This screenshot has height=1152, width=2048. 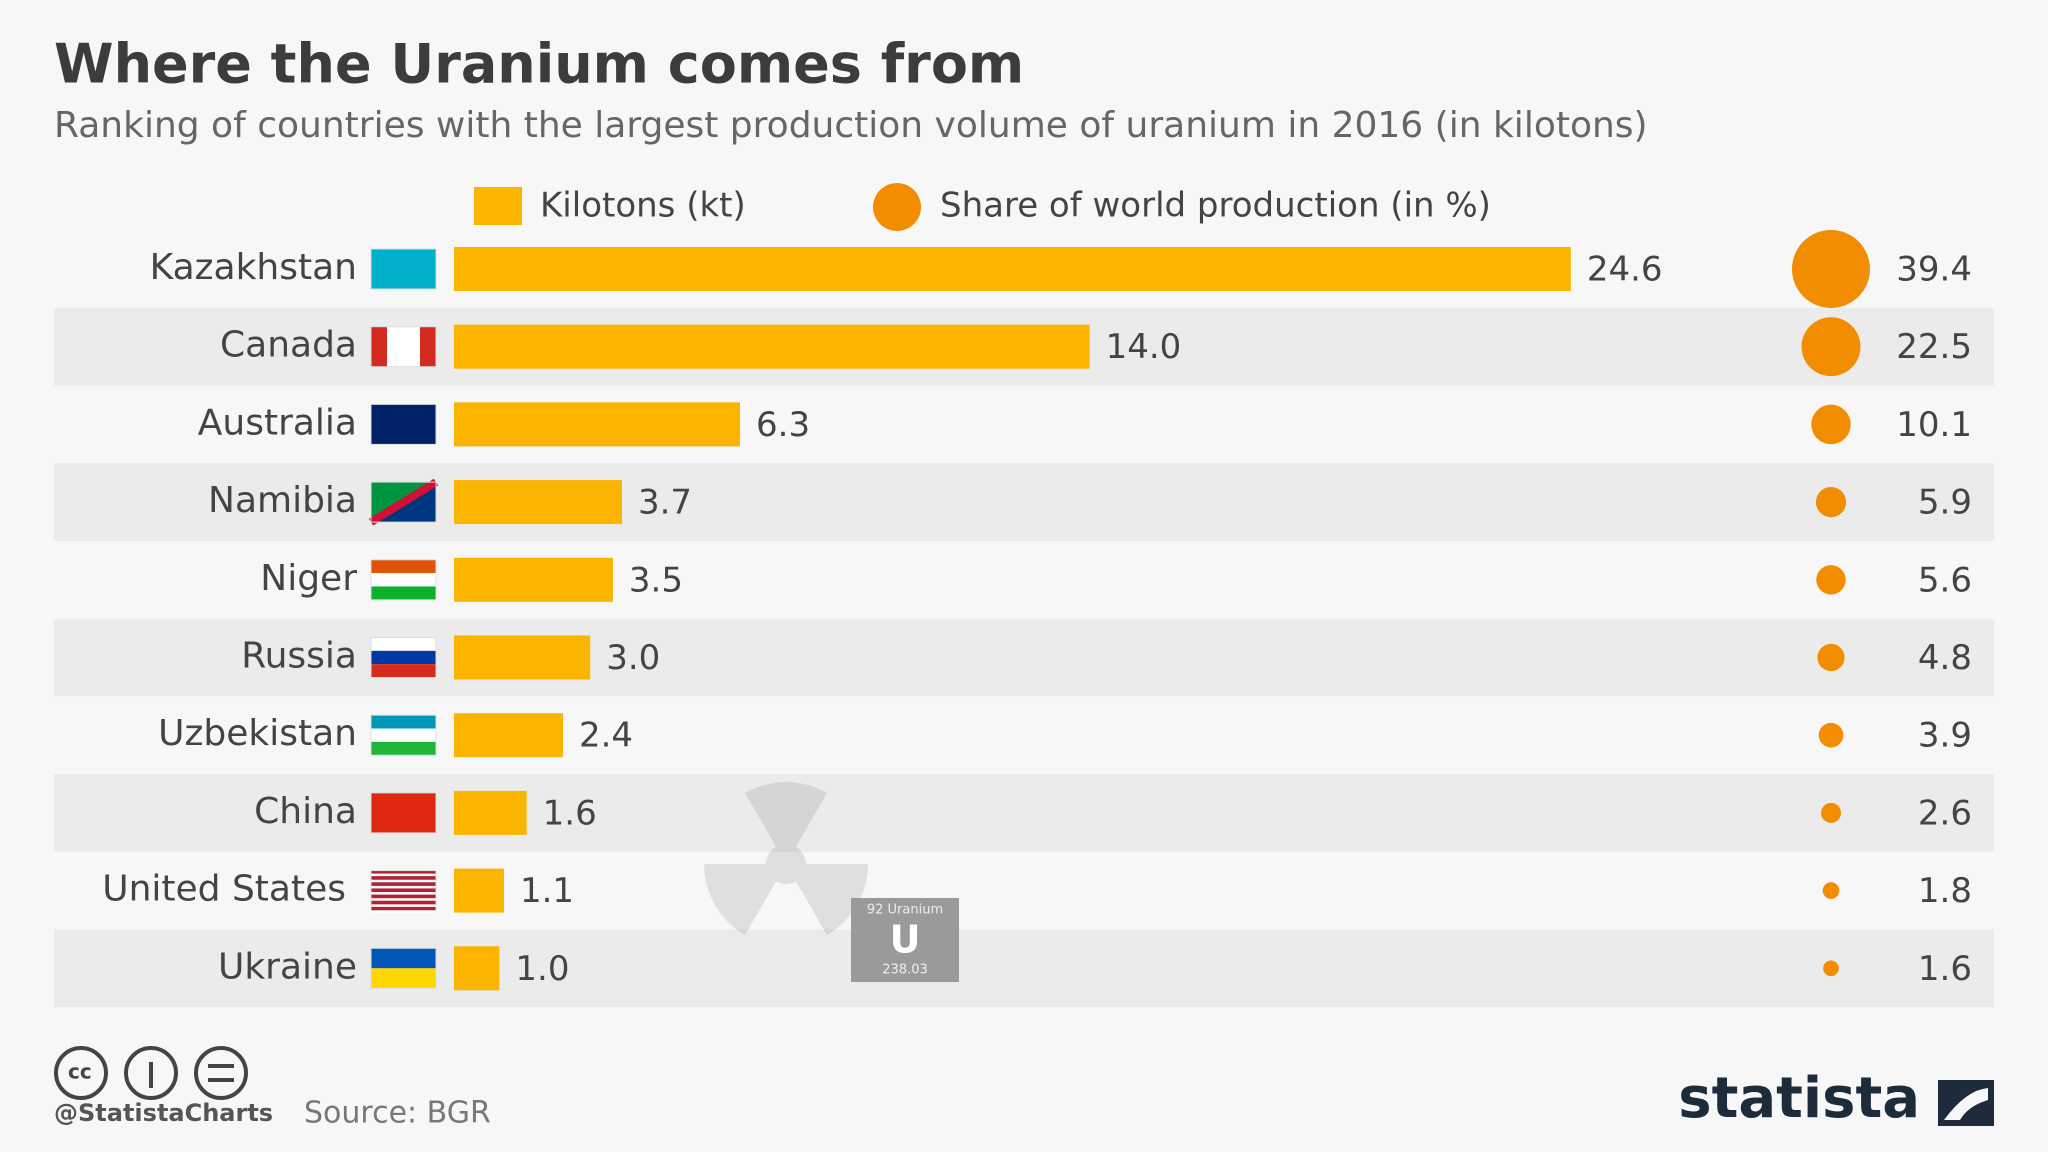 What do you see at coordinates (1966, 1103) in the screenshot?
I see `brand-mark` at bounding box center [1966, 1103].